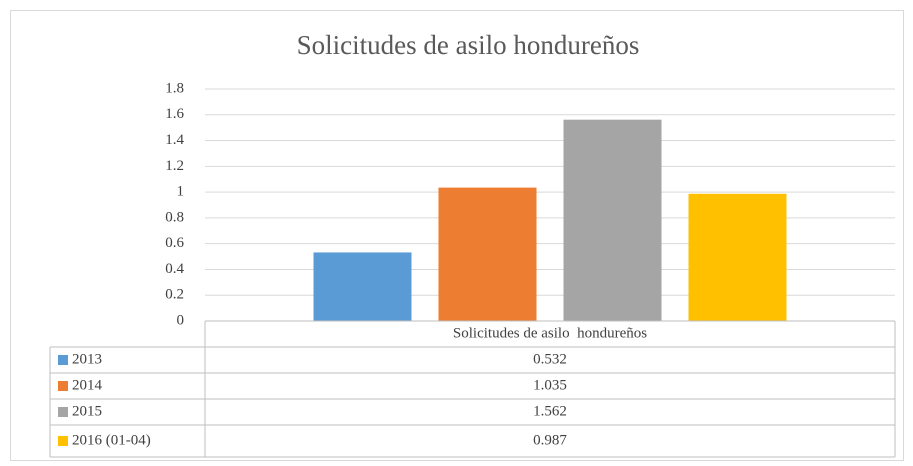 The width and height of the screenshot is (913, 466). Describe the element at coordinates (550, 359) in the screenshot. I see `table-value: 0.532` at that location.